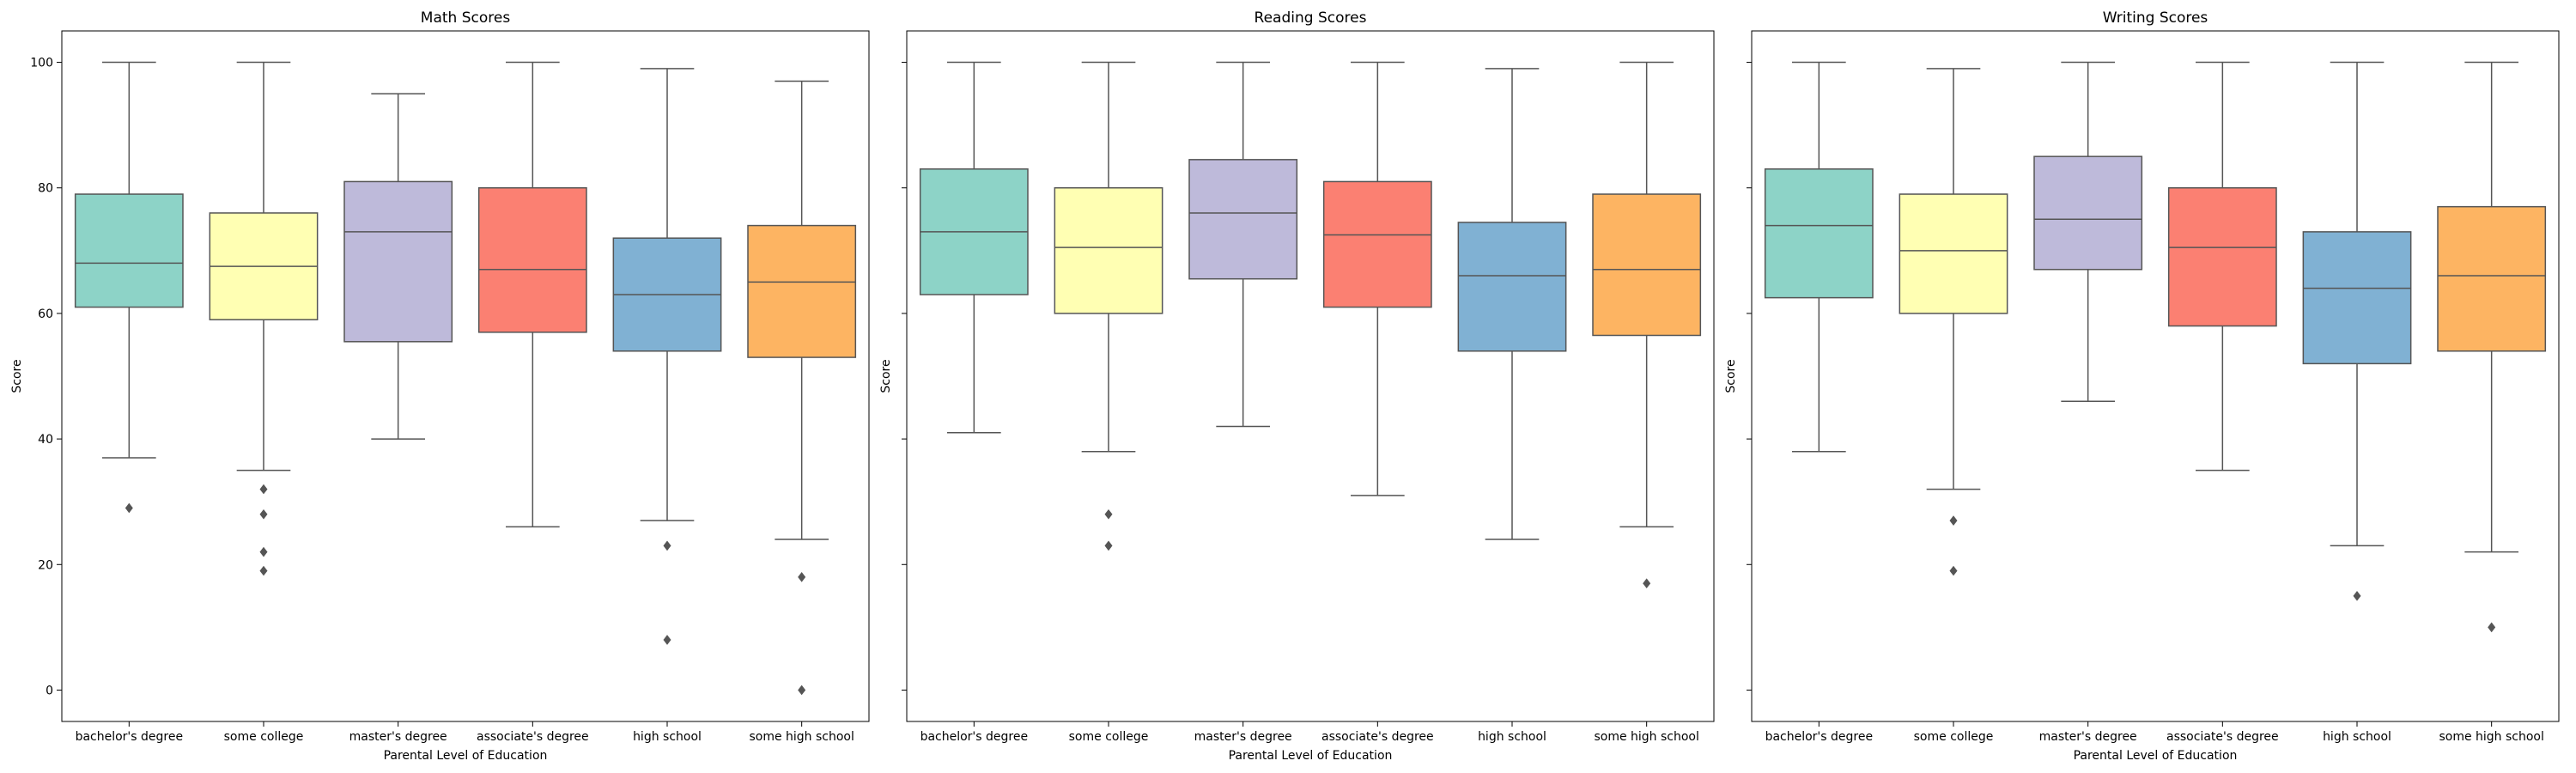 The image size is (2576, 773). I want to click on y-tick-label: 60, so click(45, 314).